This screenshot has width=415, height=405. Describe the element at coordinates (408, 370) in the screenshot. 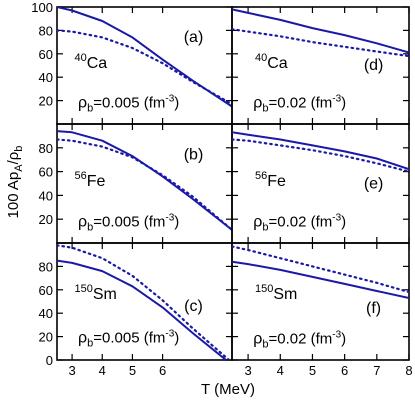

I see `x-tick-label: 8` at that location.